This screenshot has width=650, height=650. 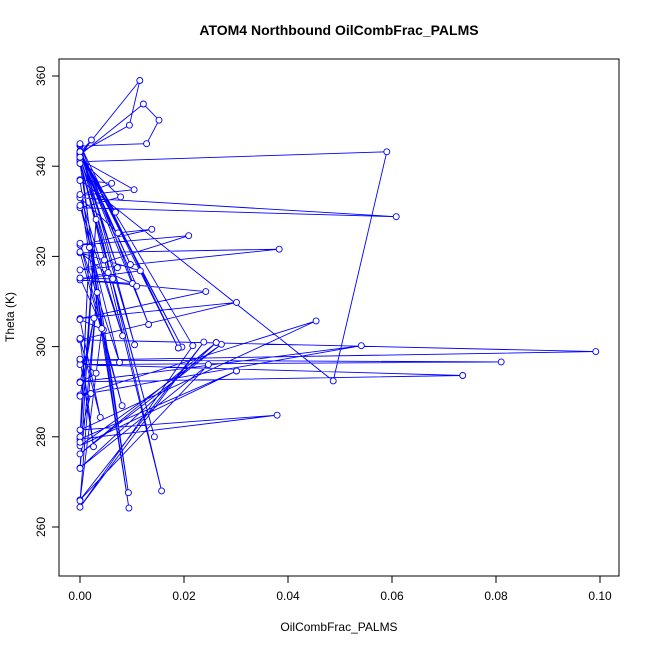 What do you see at coordinates (184, 596) in the screenshot?
I see `x-tick-label: 0.02` at bounding box center [184, 596].